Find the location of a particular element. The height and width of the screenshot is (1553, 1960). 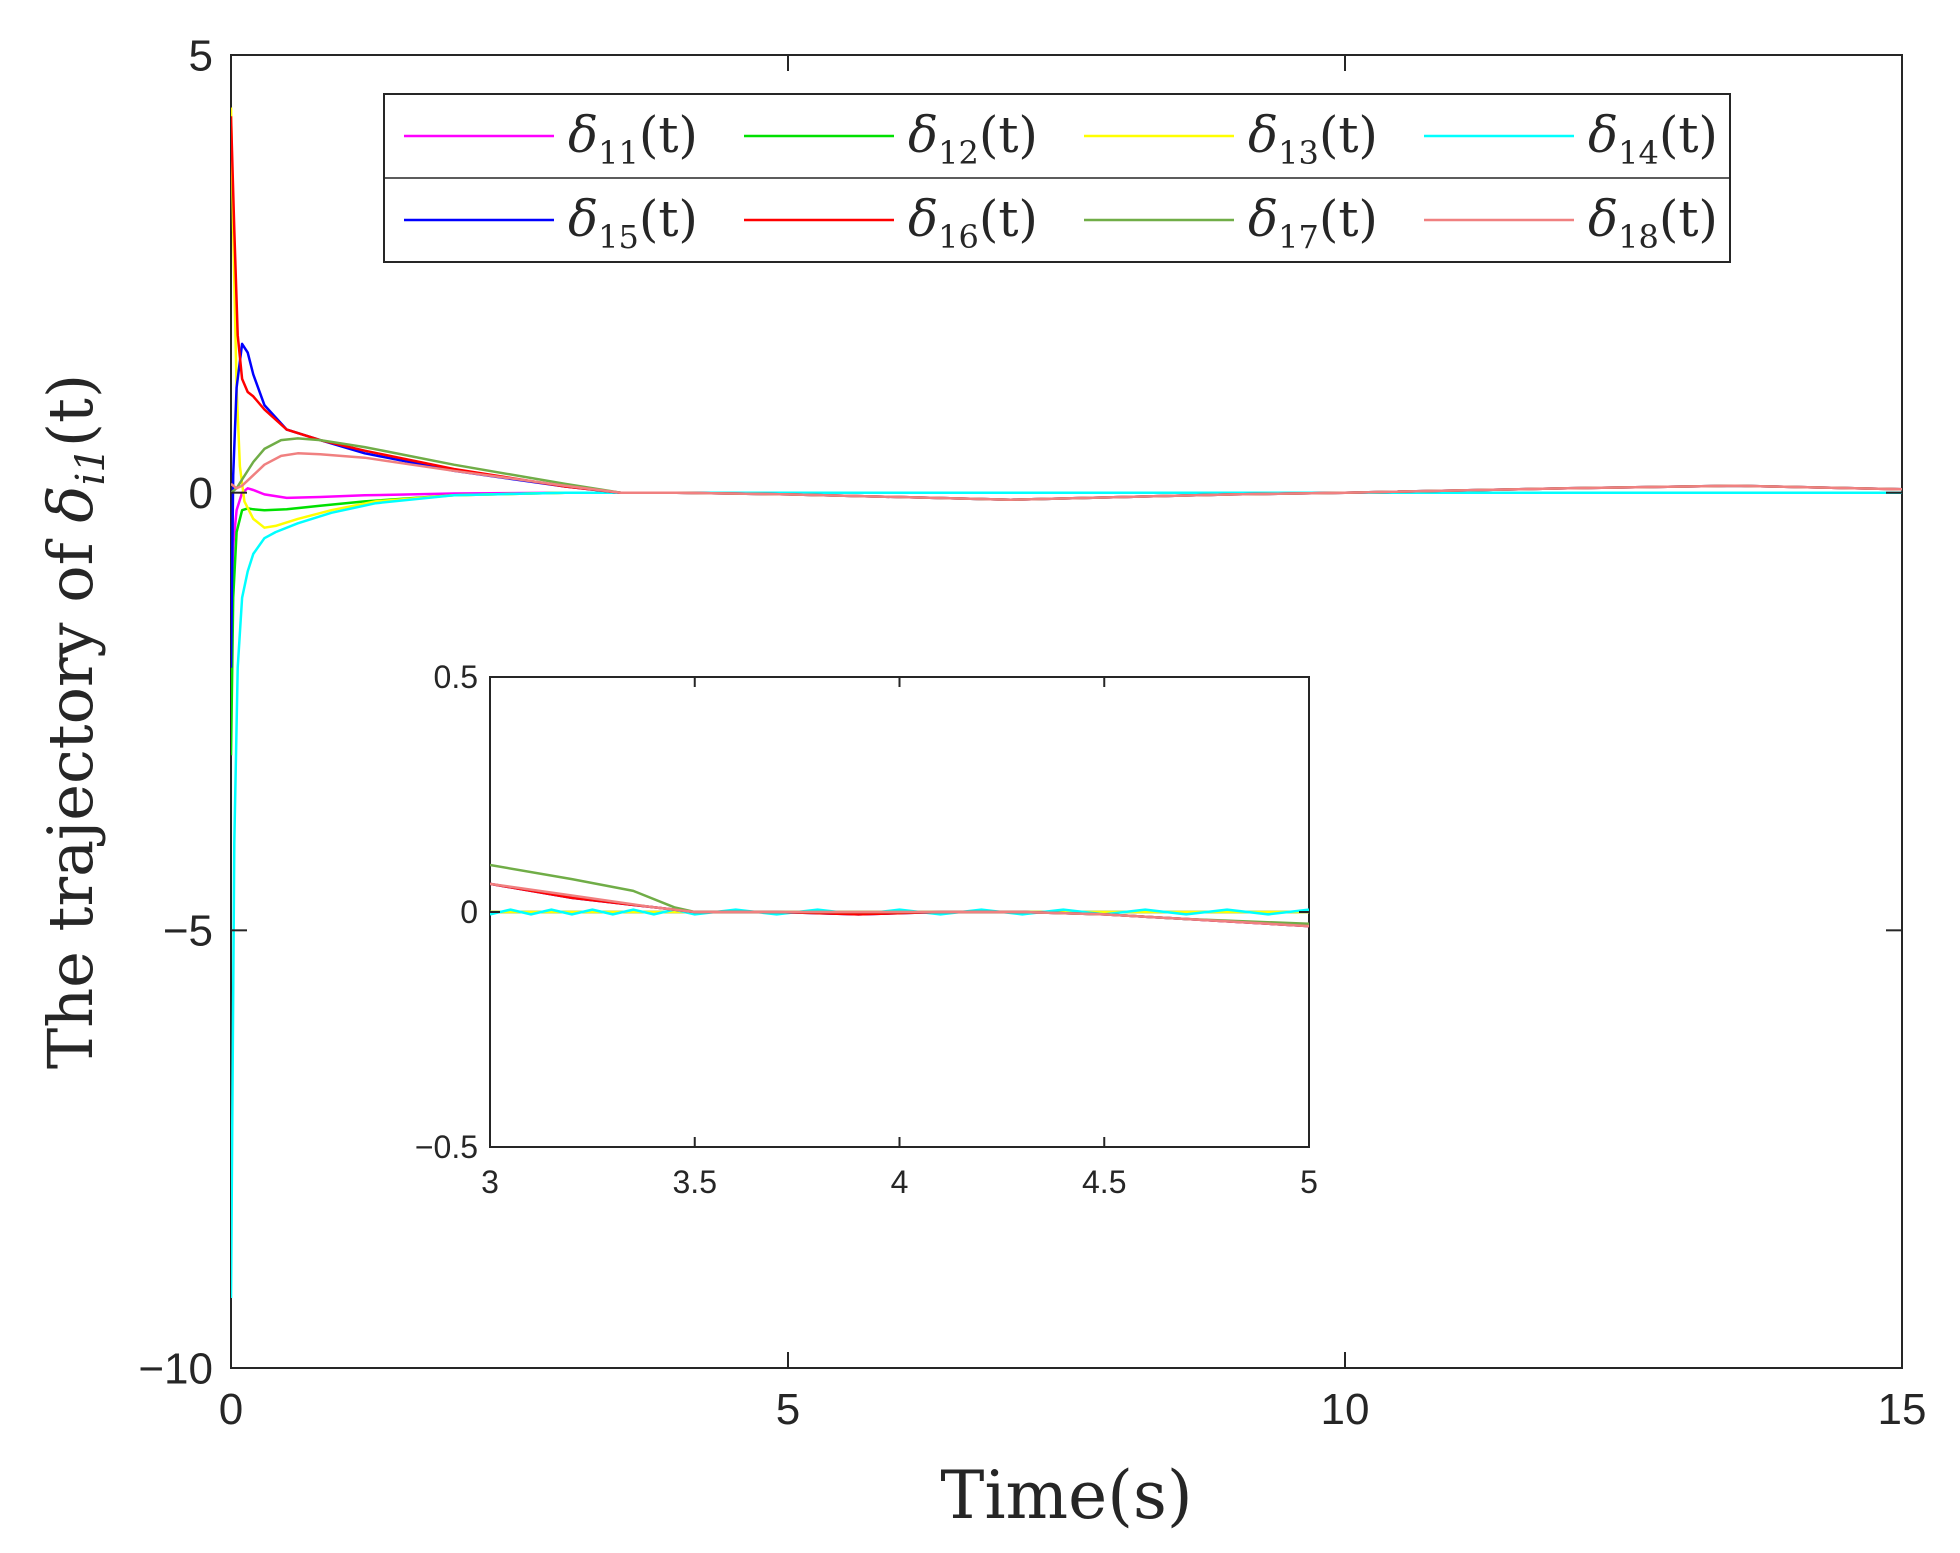

inset-y-ticks: −0.5 0 0.5 is located at coordinates (862, 912).